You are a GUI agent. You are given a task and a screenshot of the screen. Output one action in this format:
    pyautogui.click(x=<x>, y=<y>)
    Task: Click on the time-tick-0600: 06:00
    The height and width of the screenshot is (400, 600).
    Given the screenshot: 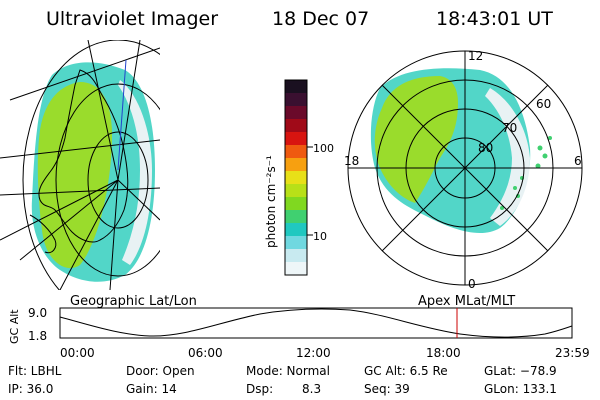 What is the action you would take?
    pyautogui.click(x=205, y=353)
    